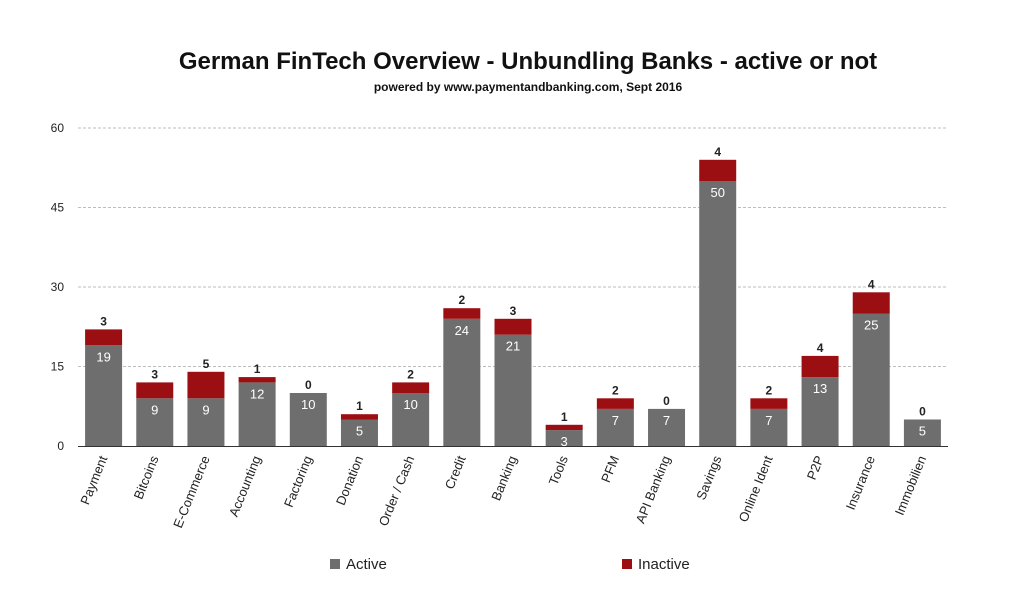  Describe the element at coordinates (60, 446) in the screenshot. I see `y-tick-label: 0` at that location.